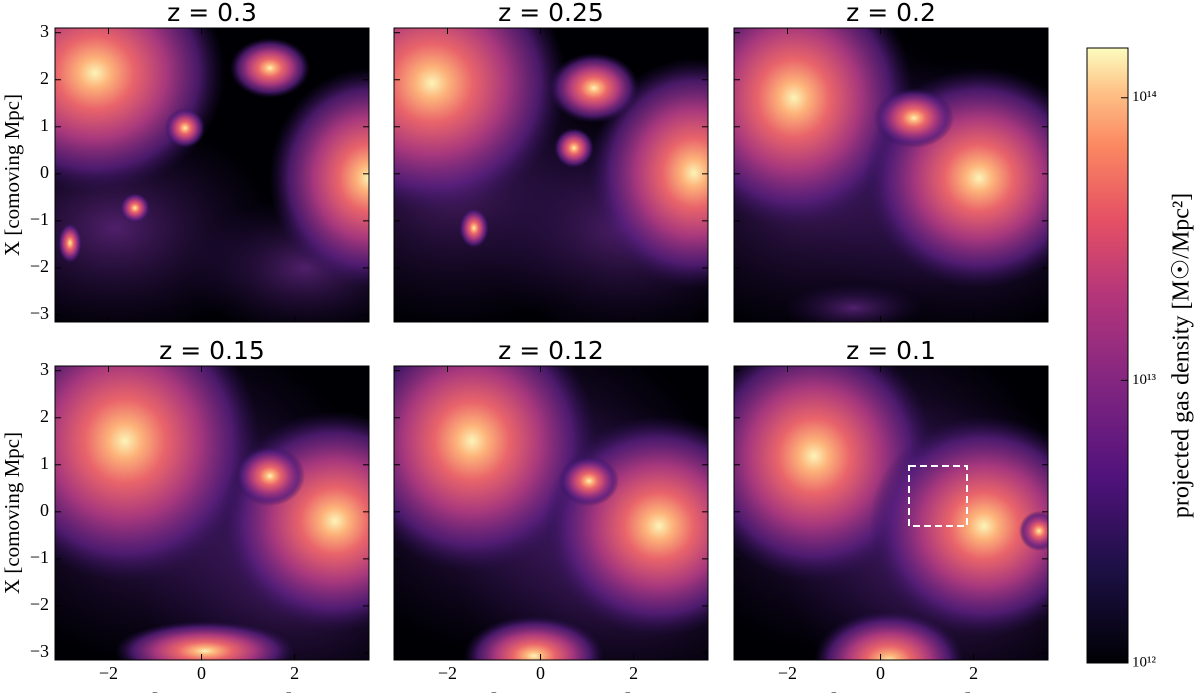 This screenshot has width=1200, height=698. I want to click on highlight-box, so click(938, 496).